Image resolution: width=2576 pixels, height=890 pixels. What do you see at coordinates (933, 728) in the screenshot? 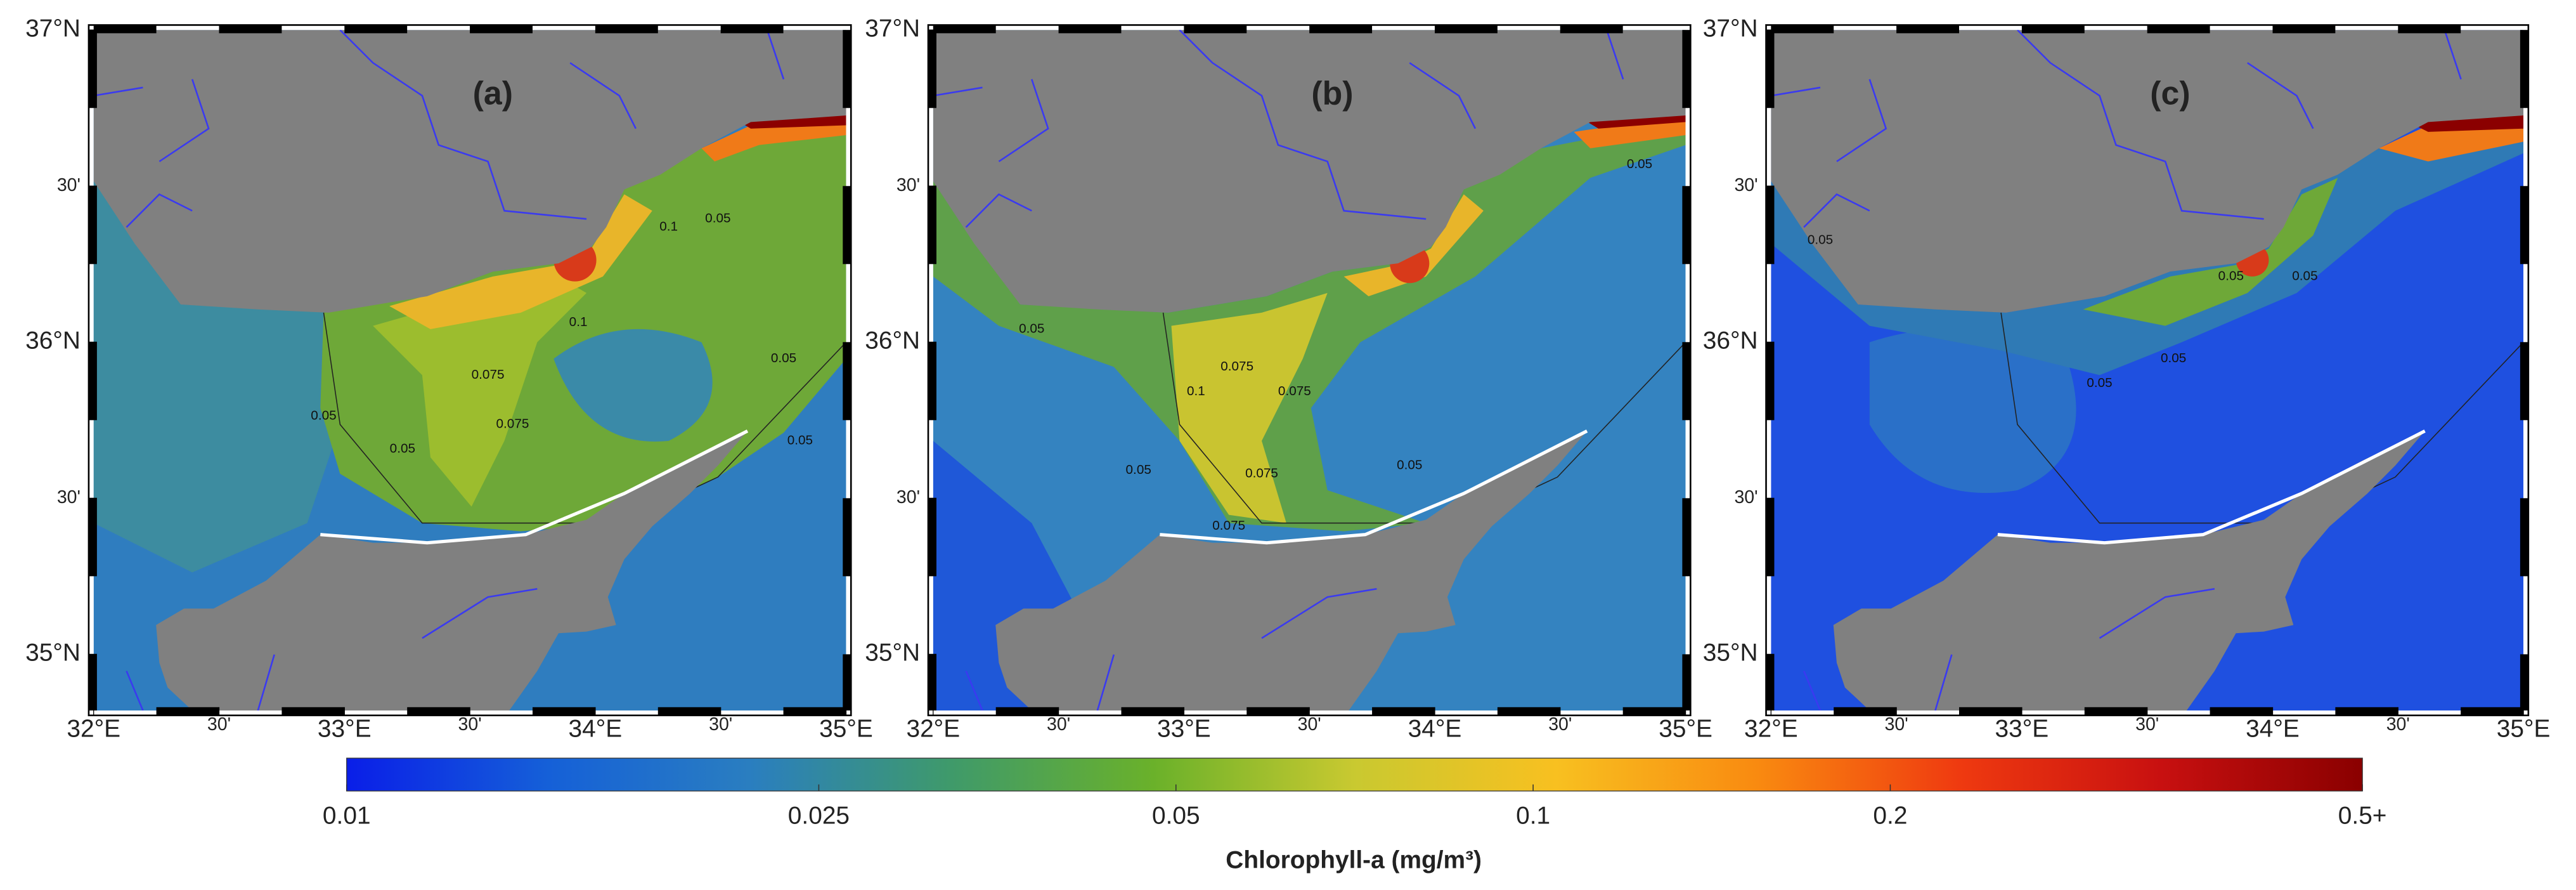
I see `lon-tick-label: 32°E` at bounding box center [933, 728].